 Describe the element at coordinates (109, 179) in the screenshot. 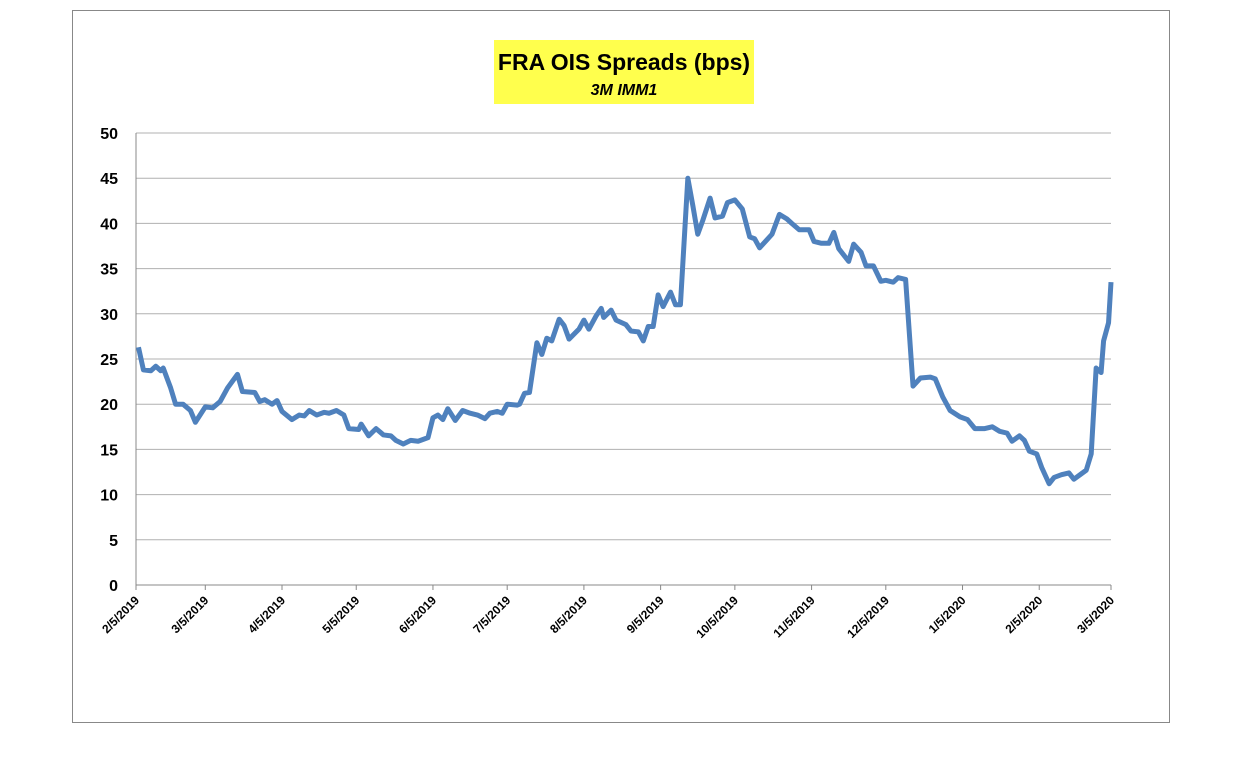

I see `y-tick-label: 45` at that location.